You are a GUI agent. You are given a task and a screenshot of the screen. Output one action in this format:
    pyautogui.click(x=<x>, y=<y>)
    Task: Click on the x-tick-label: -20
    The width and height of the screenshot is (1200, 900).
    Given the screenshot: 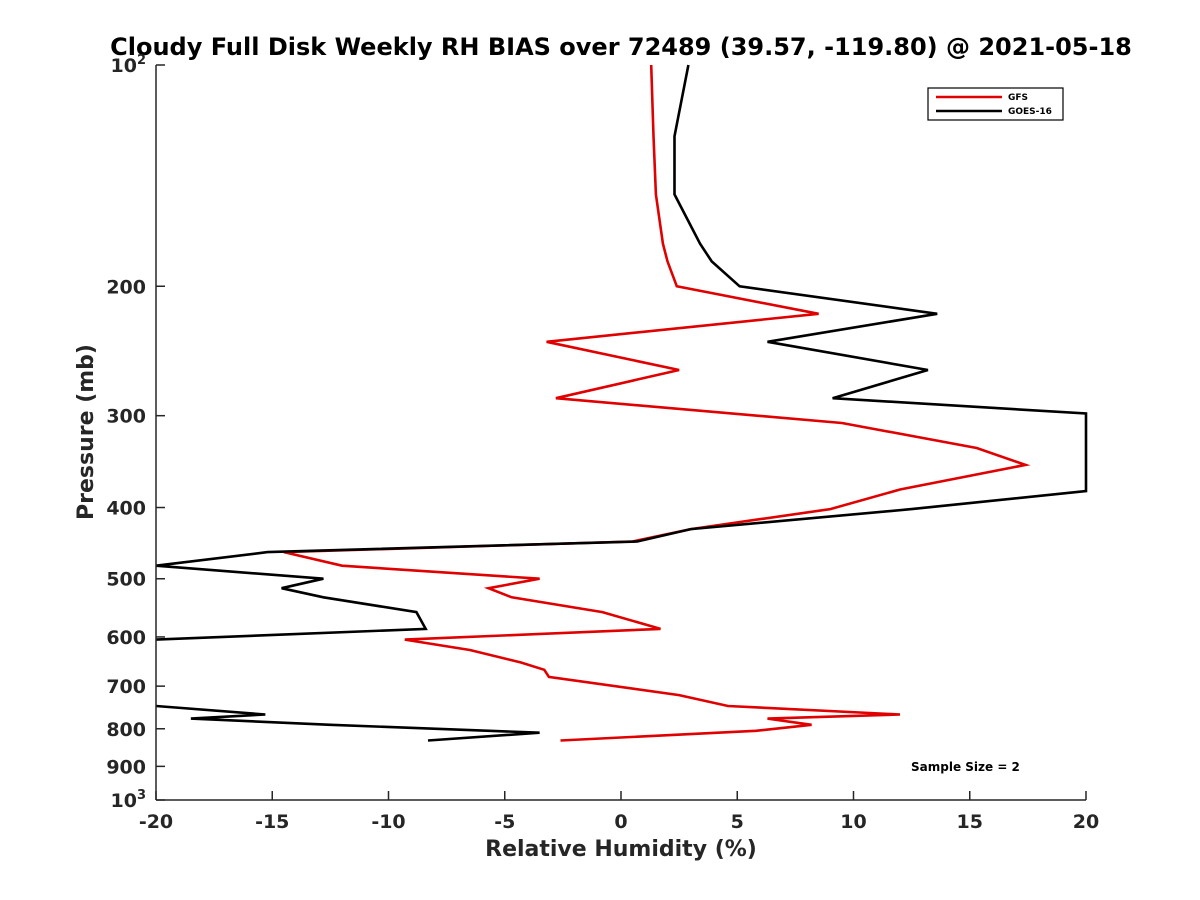 What is the action you would take?
    pyautogui.click(x=156, y=822)
    